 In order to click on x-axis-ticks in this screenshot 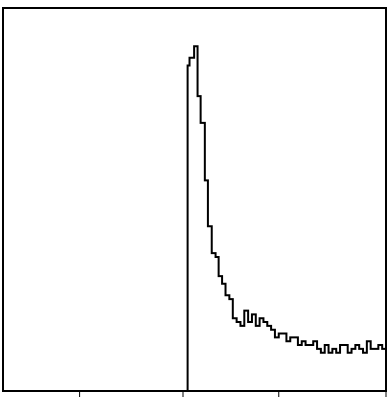, I will do `click(233, 394)`.